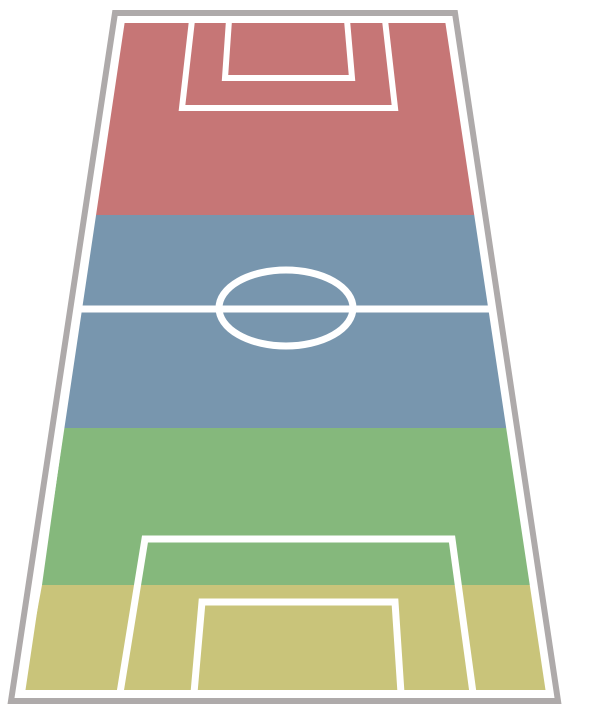 The height and width of the screenshot is (716, 589). I want to click on top-penalty-box, so click(288, 65).